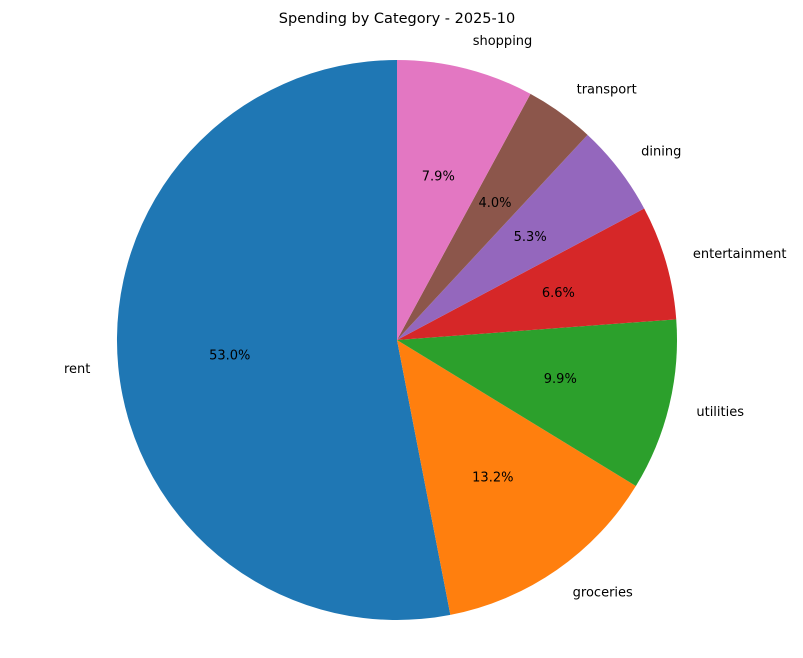 This screenshot has width=803, height=658. I want to click on pie-slice-groceries, so click(516, 477).